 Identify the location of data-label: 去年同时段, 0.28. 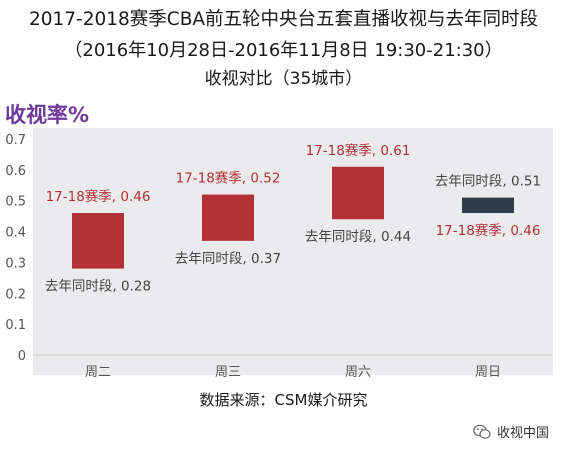
(98, 287).